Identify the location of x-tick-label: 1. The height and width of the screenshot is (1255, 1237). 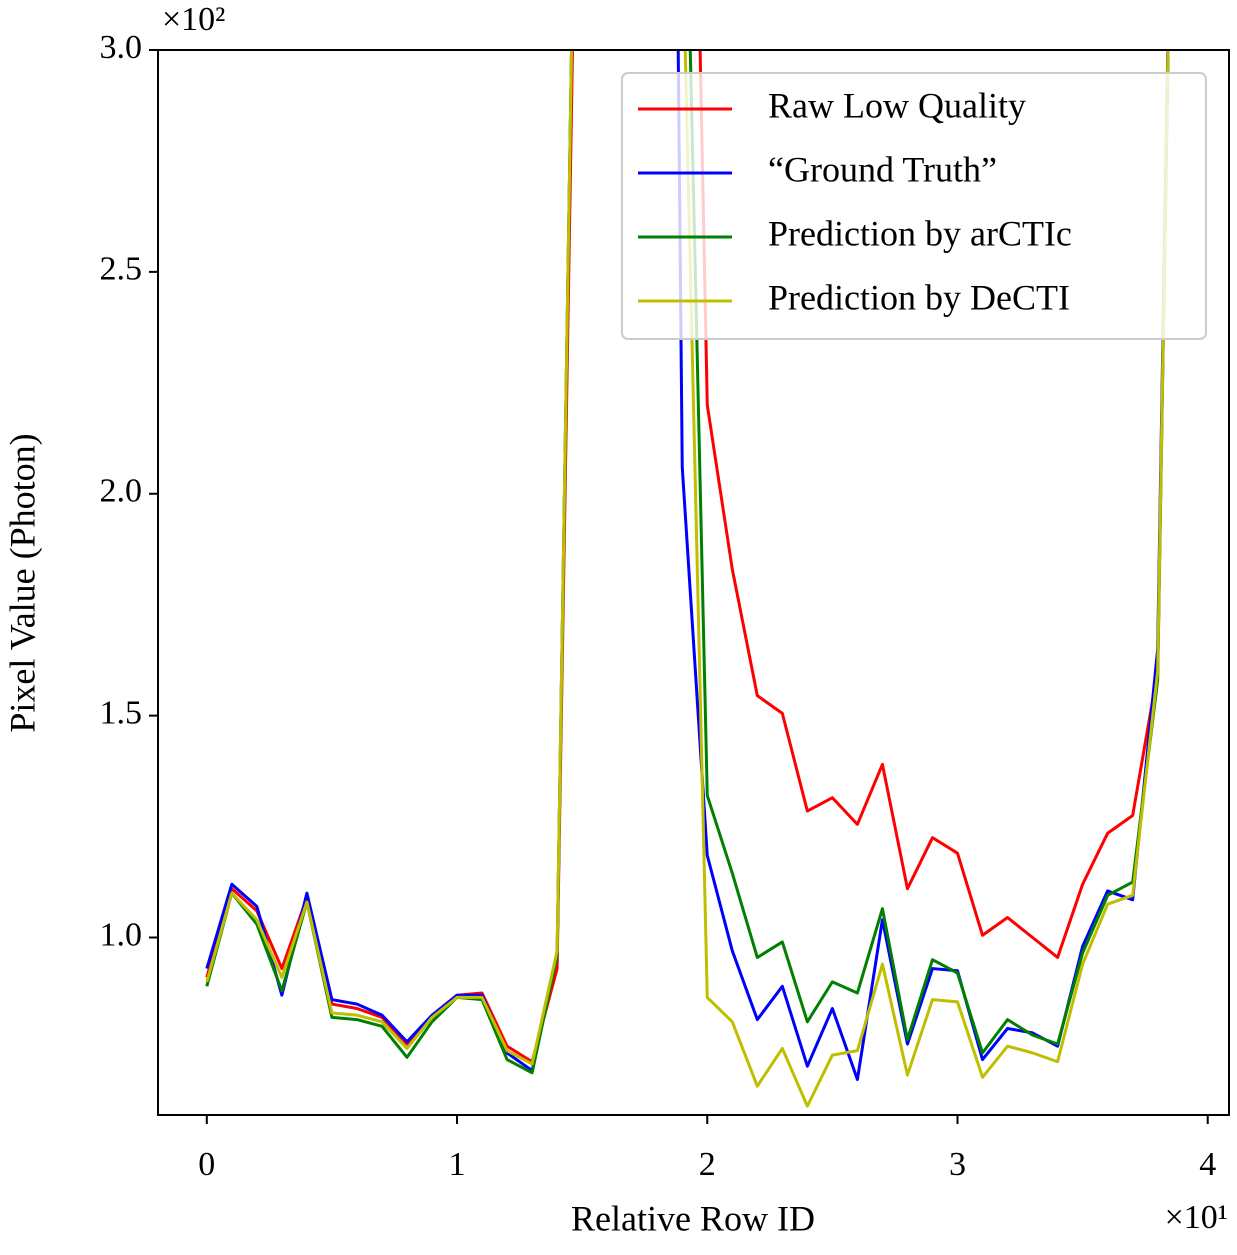
(457, 1164).